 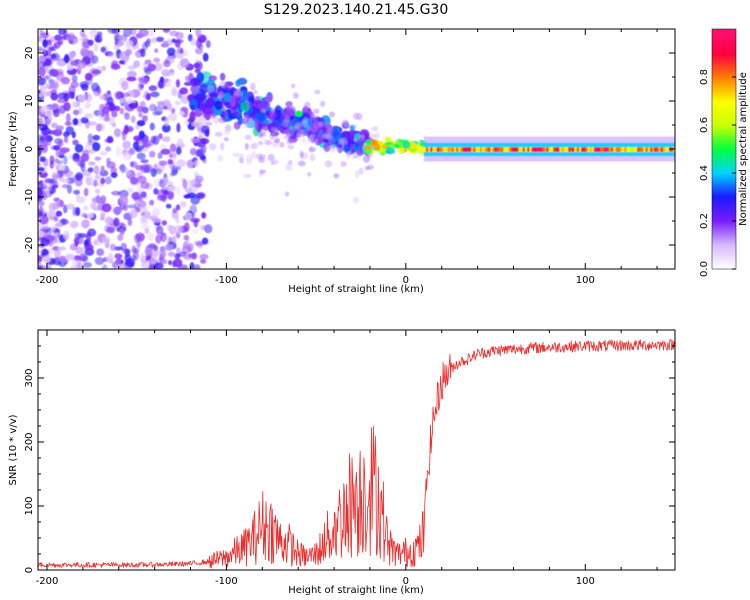 What do you see at coordinates (585, 280) in the screenshot?
I see `x-tick-label: 100` at bounding box center [585, 280].